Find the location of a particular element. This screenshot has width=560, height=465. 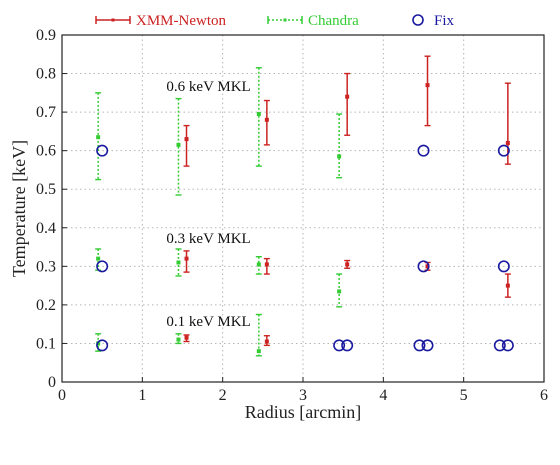

y-axis-title: Temperature [keV] is located at coordinates (19, 208).